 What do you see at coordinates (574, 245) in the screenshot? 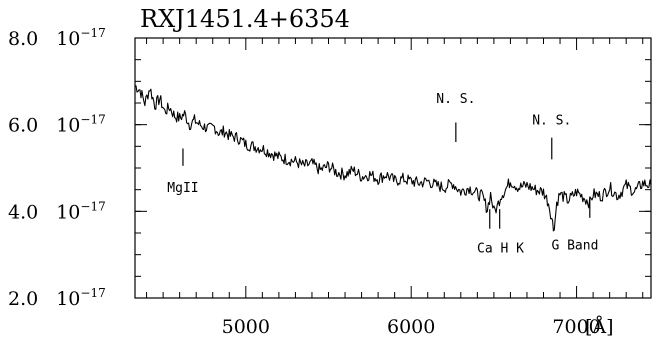
I see `annotation-label: G Band` at bounding box center [574, 245].